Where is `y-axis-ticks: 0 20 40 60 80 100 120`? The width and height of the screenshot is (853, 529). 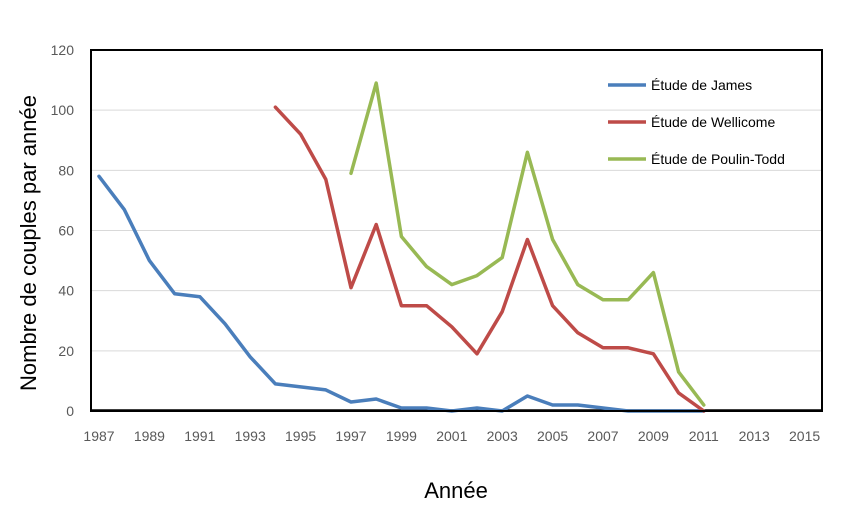 y-axis-ticks: 0 20 40 60 80 100 120 is located at coordinates (63, 230).